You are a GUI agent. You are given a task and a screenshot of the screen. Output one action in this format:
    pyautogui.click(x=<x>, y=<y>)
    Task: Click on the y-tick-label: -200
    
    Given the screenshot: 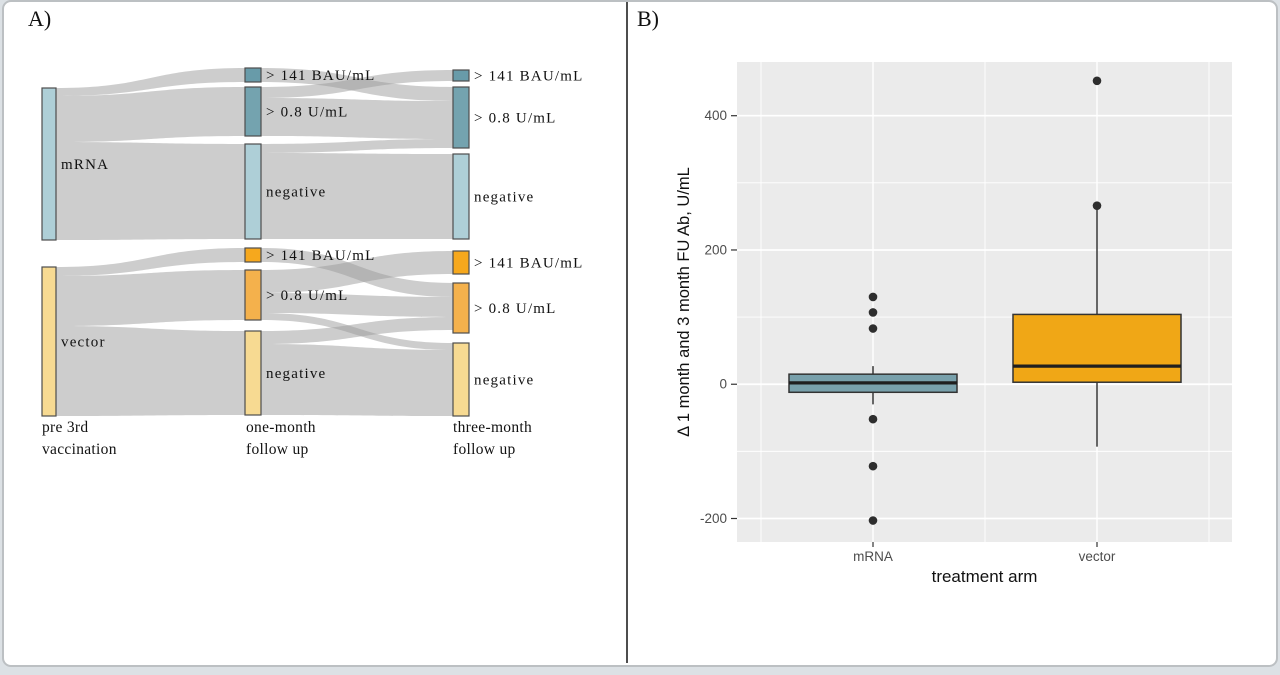 What is the action you would take?
    pyautogui.click(x=713, y=518)
    